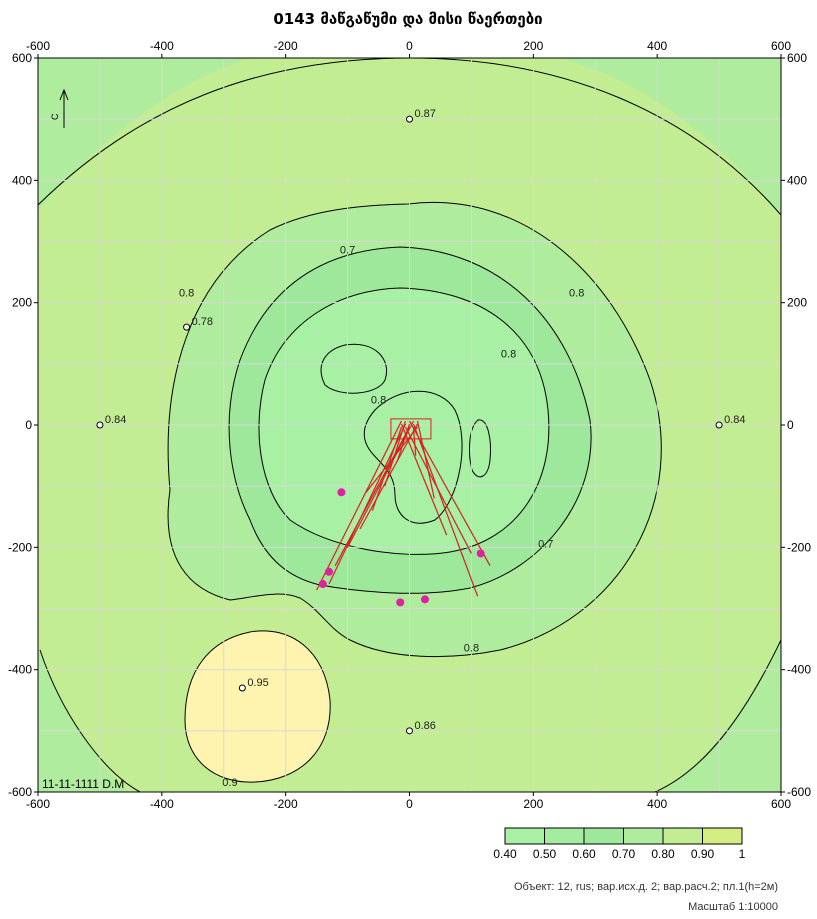 The height and width of the screenshot is (919, 817). Describe the element at coordinates (229, 783) in the screenshot. I see `contour-label: 0.9` at that location.